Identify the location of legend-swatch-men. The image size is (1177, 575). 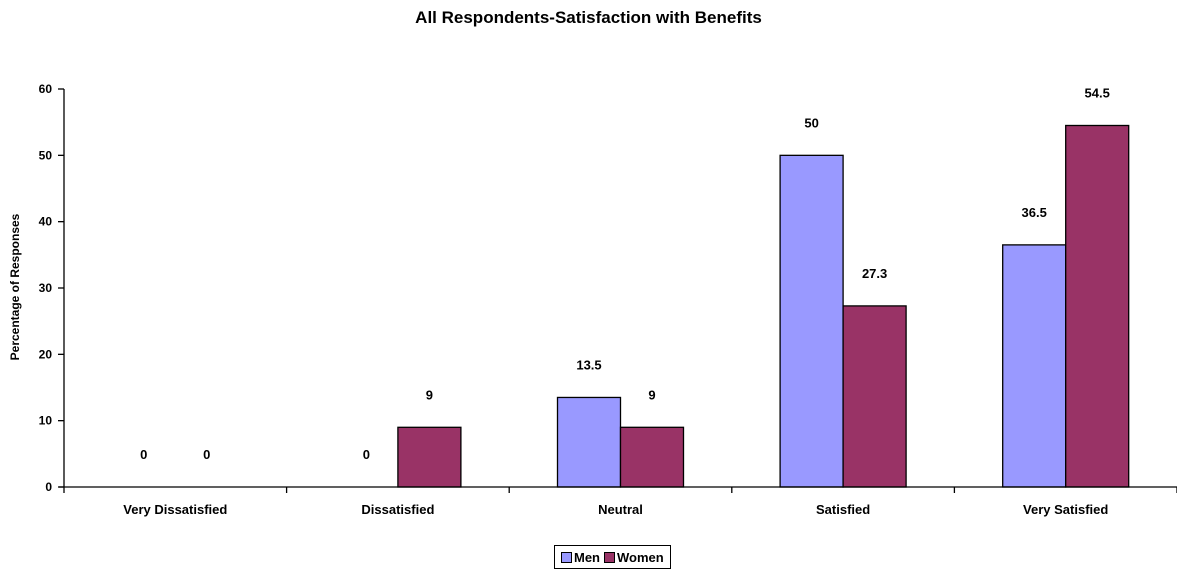
(566, 557).